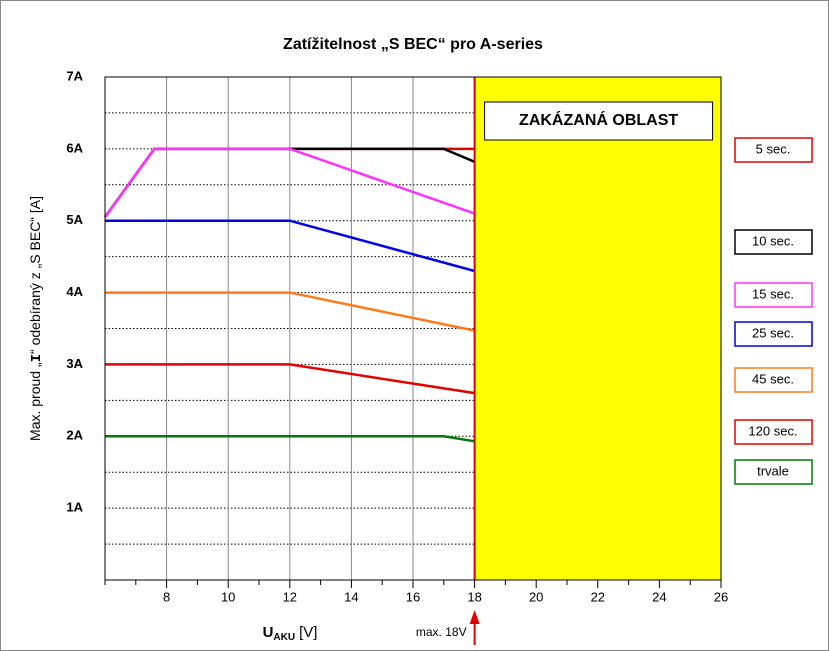 This screenshot has height=651, width=829. Describe the element at coordinates (413, 596) in the screenshot. I see `x-tick-label: 16` at that location.